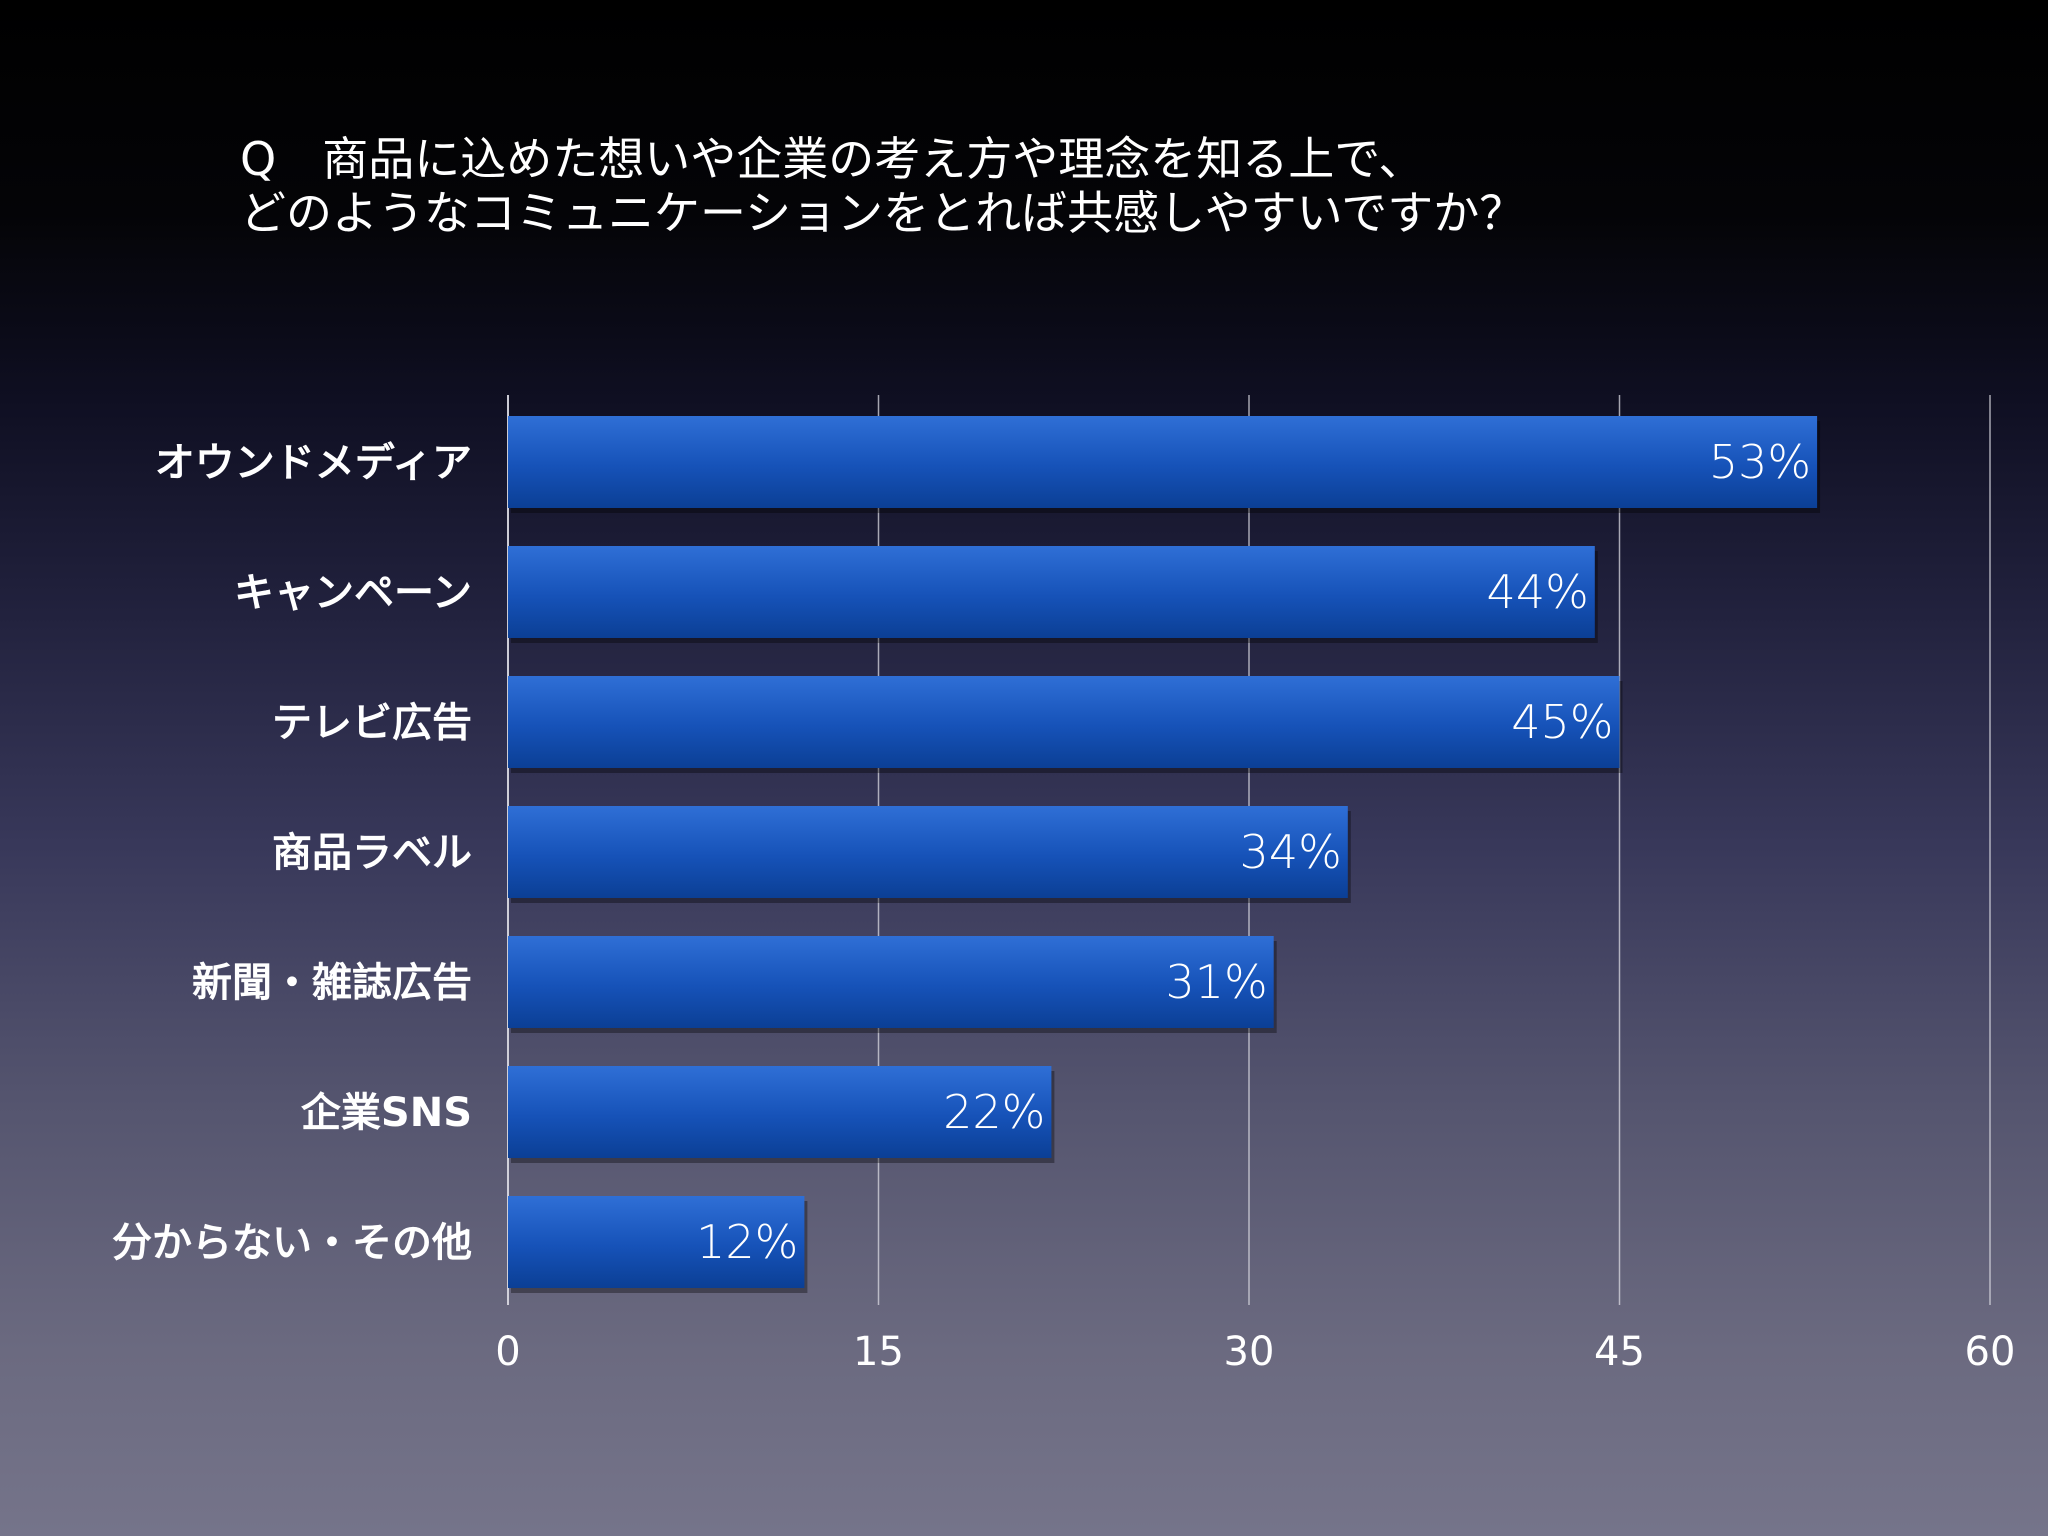 This screenshot has width=2048, height=1536. I want to click on x-tick-label: 0, so click(507, 1352).